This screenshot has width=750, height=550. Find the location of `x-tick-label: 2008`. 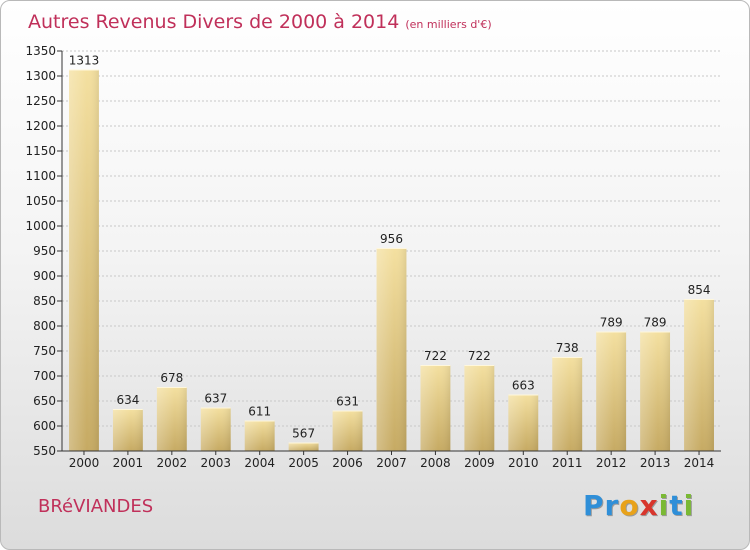

x-tick-label: 2008 is located at coordinates (435, 463).